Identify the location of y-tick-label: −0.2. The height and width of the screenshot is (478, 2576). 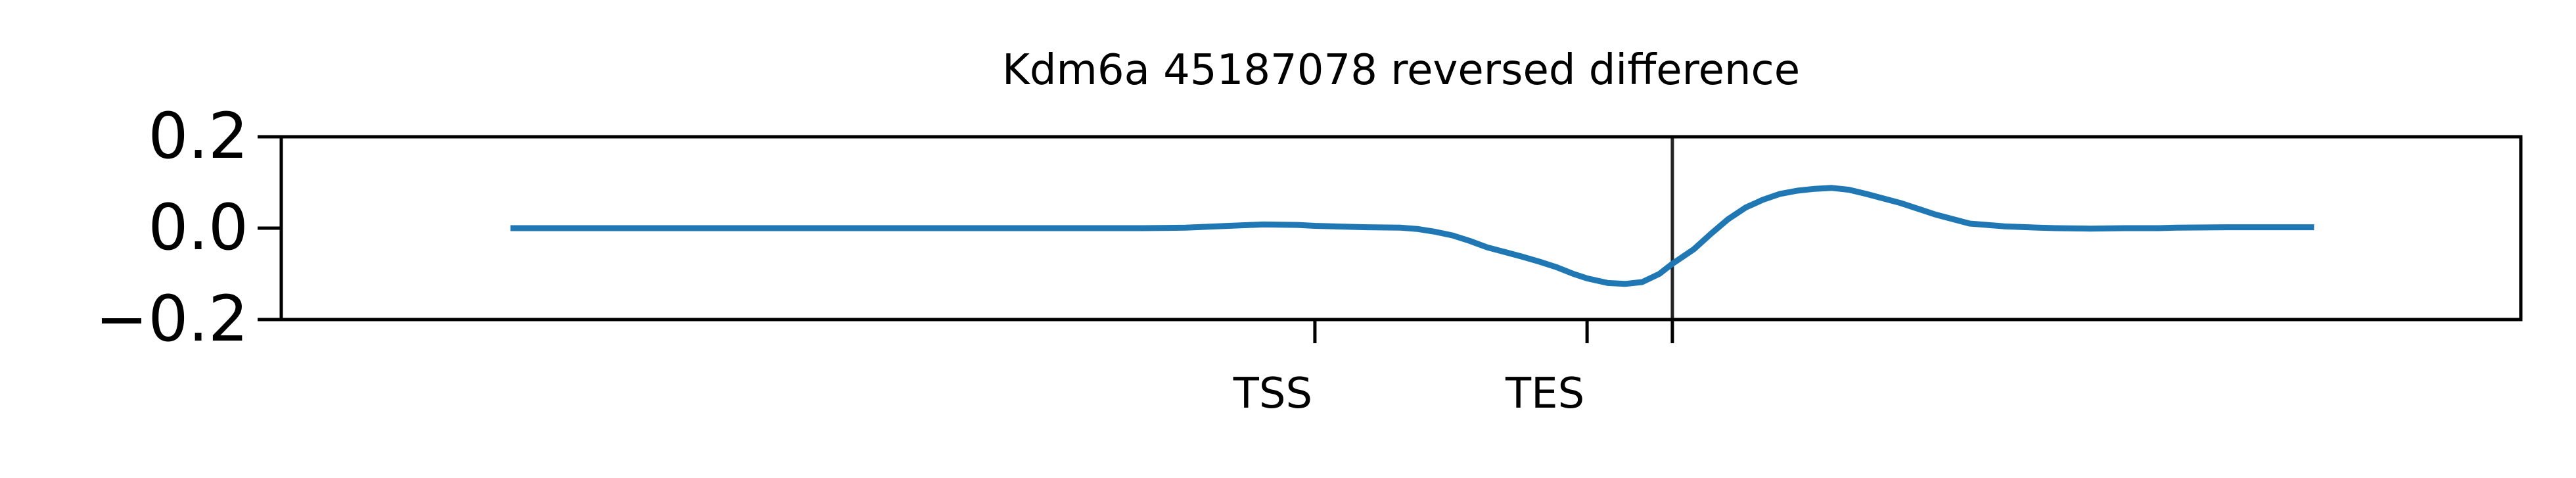
(172, 319).